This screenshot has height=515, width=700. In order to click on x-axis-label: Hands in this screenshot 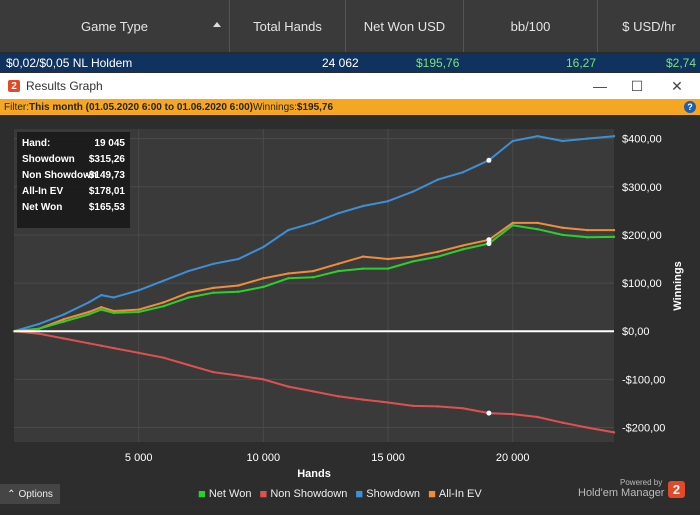, I will do `click(314, 474)`.